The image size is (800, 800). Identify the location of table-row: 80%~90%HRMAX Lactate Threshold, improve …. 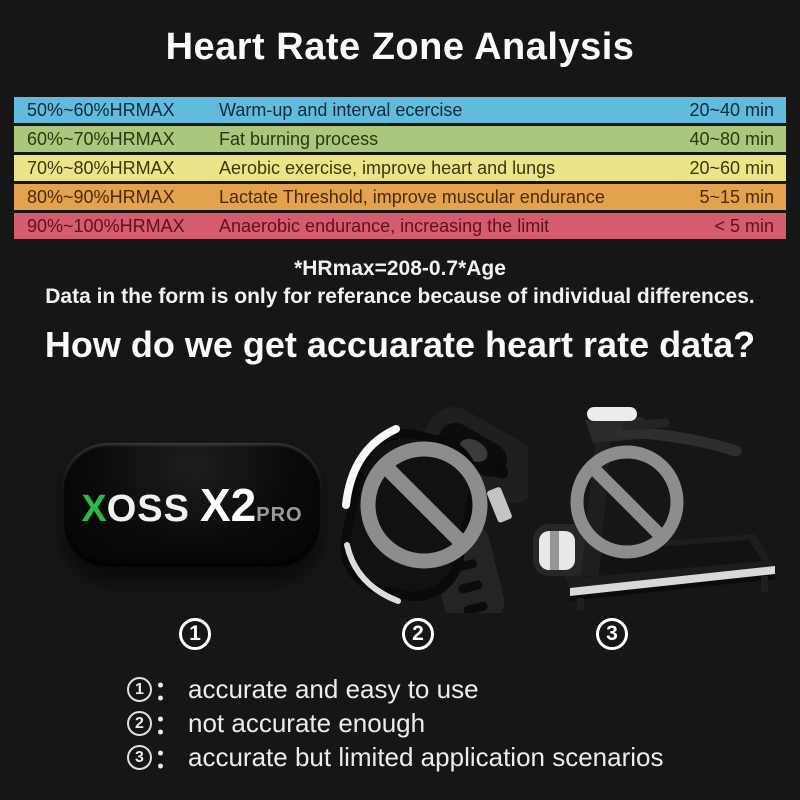
(400, 197).